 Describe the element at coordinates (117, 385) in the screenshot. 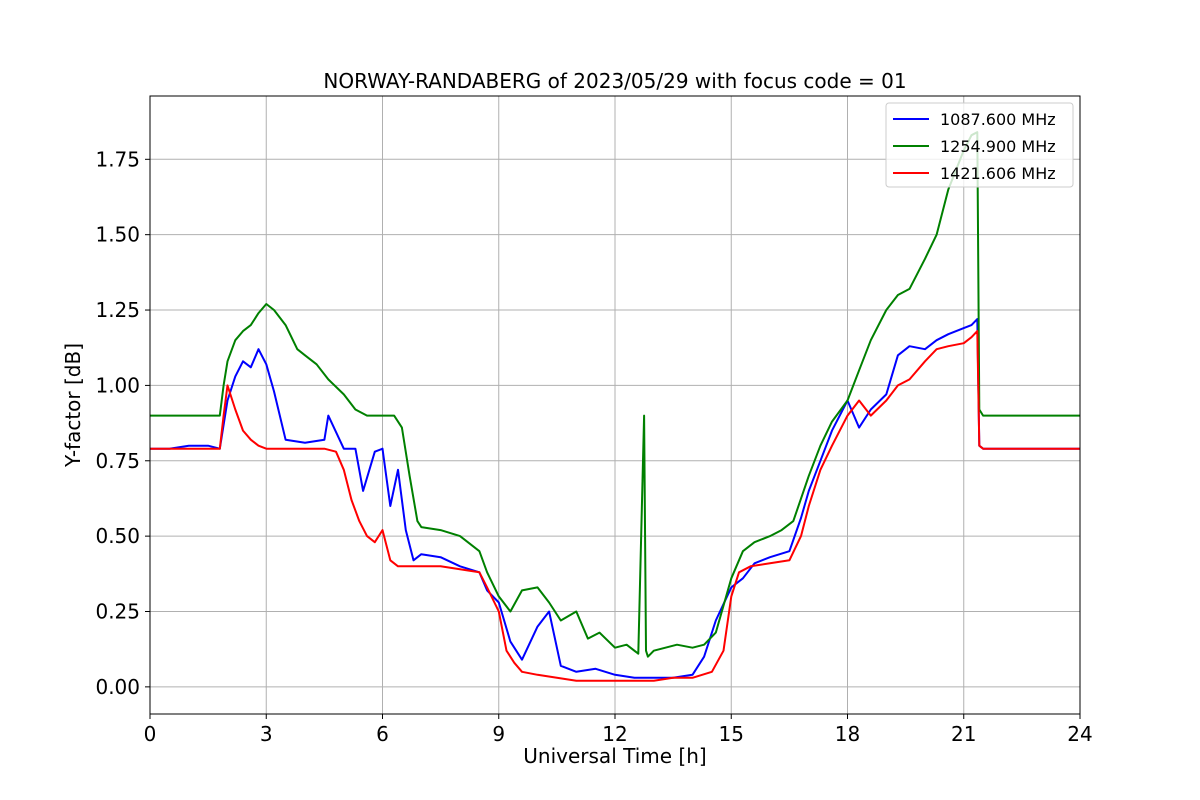

I see `y-tick-label: 1.00` at that location.